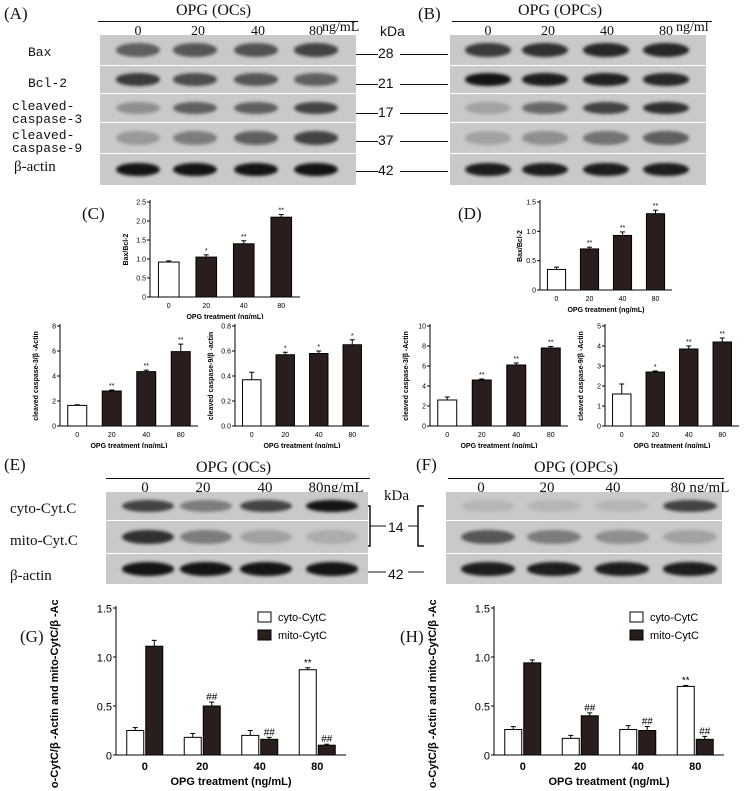 Image resolution: width=750 pixels, height=791 pixels. Describe the element at coordinates (481, 488) in the screenshot. I see `blot-f-lane-0: 0` at that location.